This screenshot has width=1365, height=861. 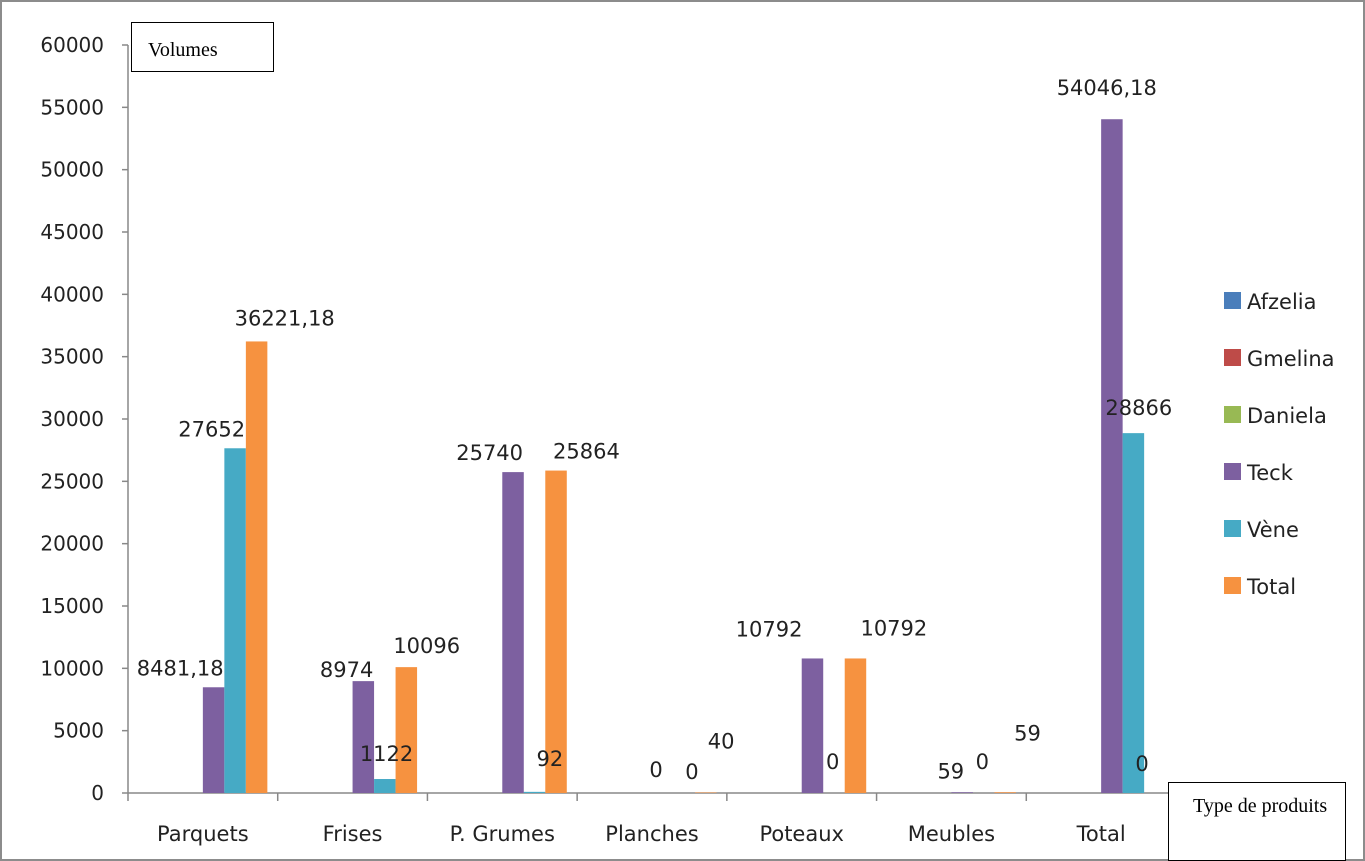 I want to click on legend-entry: Daniela, so click(x=1287, y=416).